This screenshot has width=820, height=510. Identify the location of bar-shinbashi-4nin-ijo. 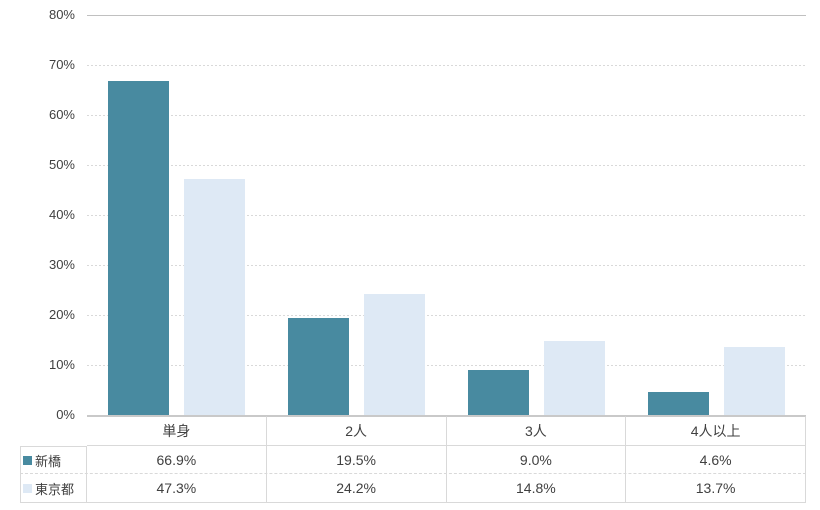
(678, 403).